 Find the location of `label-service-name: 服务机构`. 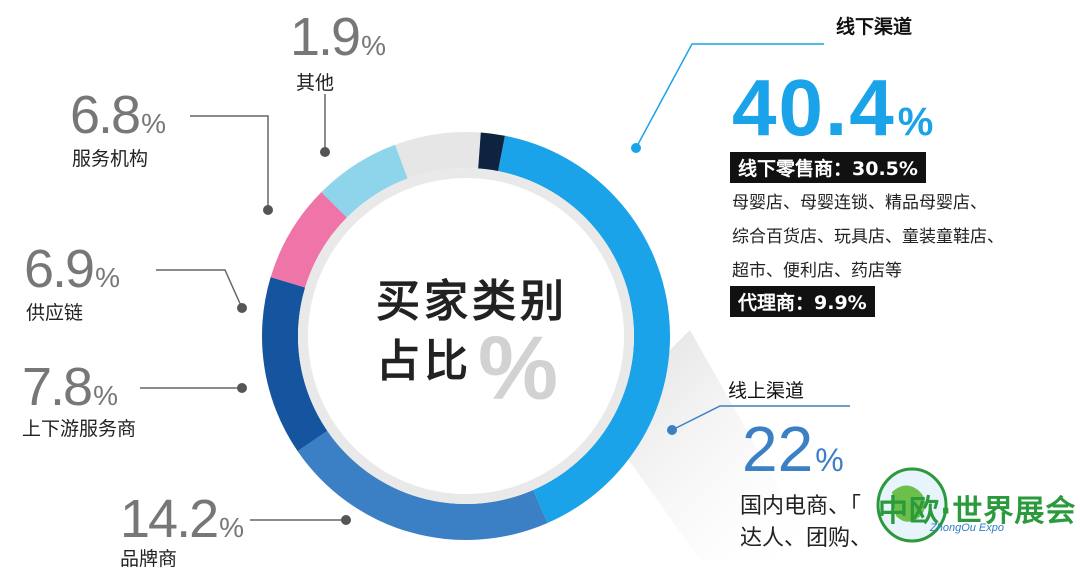

label-service-name: 服务机构 is located at coordinates (110, 159).